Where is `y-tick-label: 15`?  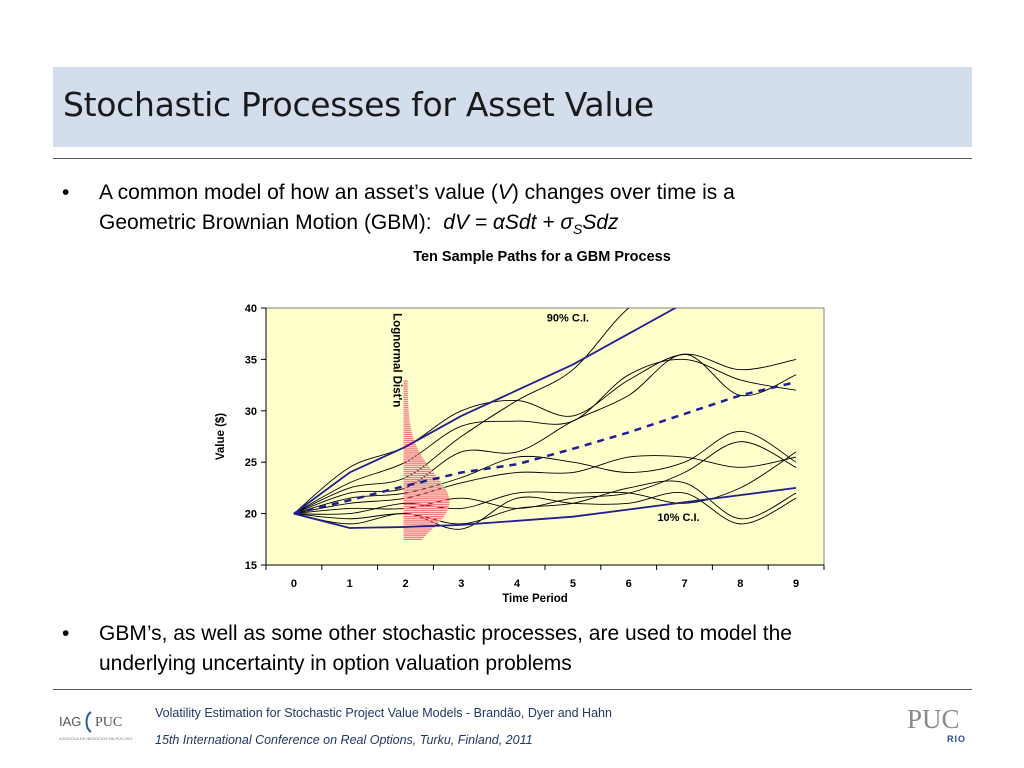 y-tick-label: 15 is located at coordinates (251, 566).